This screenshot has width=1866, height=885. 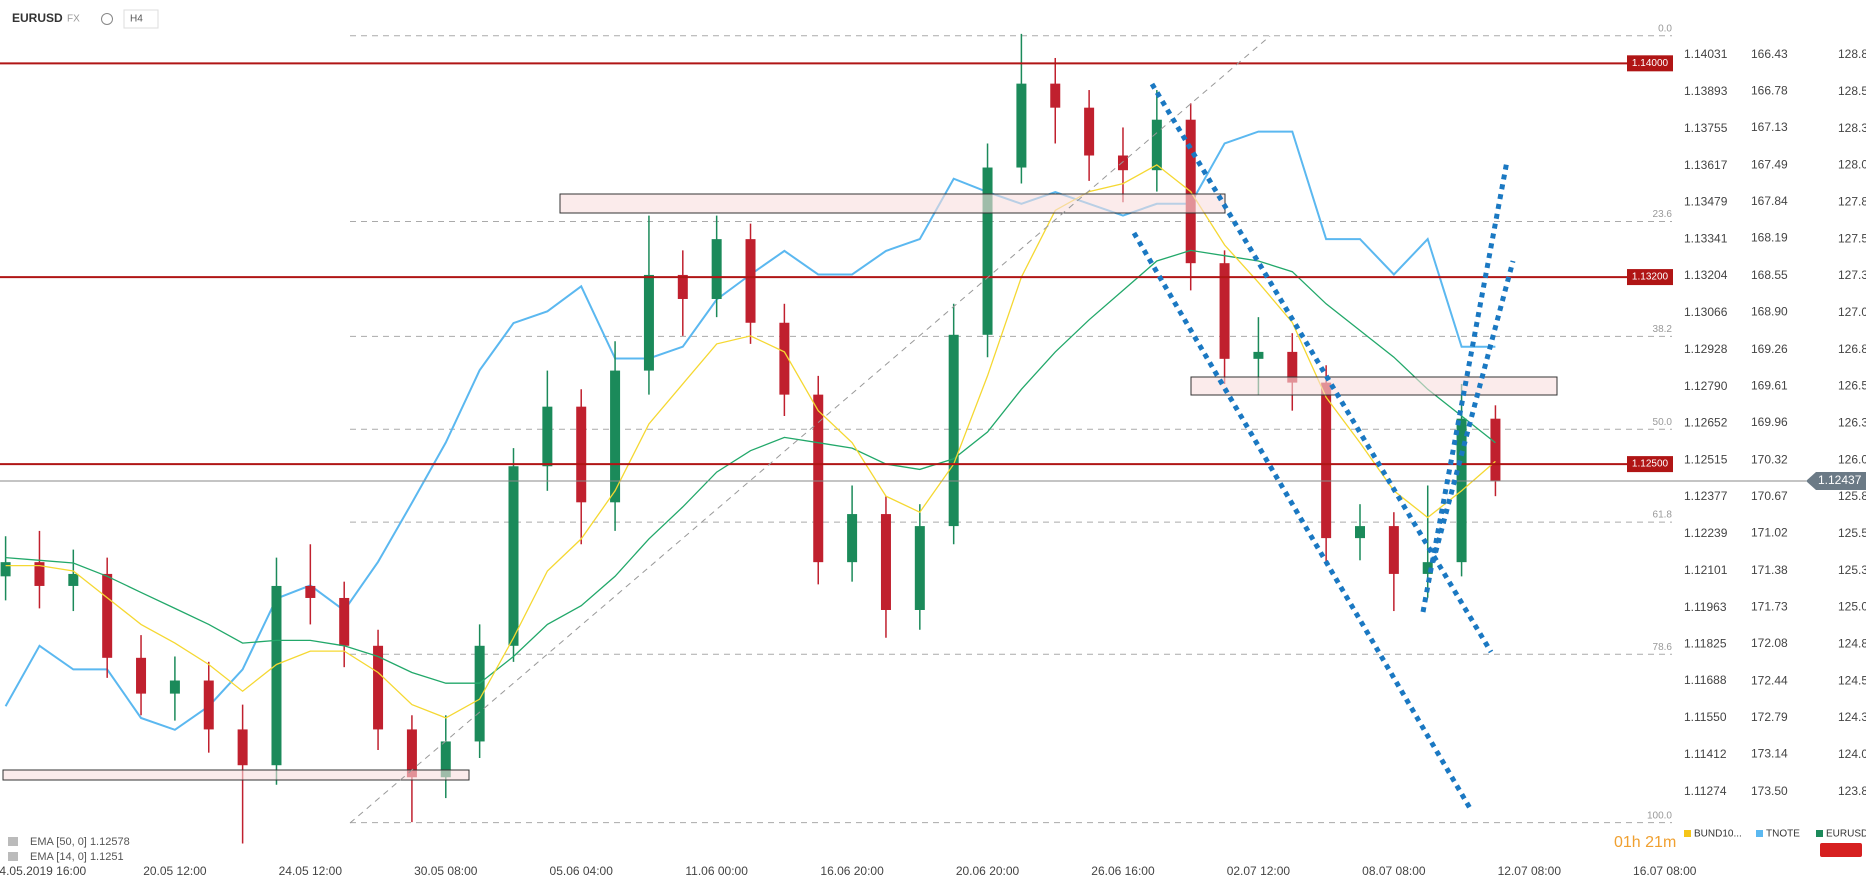 What do you see at coordinates (1706, 54) in the screenshot?
I see `y-tick-label: 1.14031` at bounding box center [1706, 54].